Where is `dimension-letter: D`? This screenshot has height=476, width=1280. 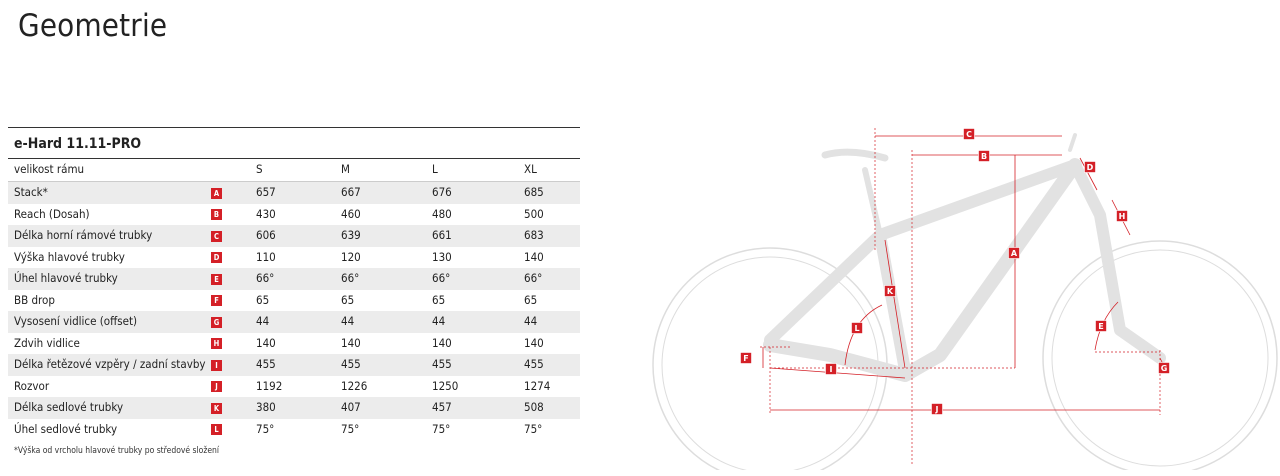
dimension-letter: D is located at coordinates (1090, 167).